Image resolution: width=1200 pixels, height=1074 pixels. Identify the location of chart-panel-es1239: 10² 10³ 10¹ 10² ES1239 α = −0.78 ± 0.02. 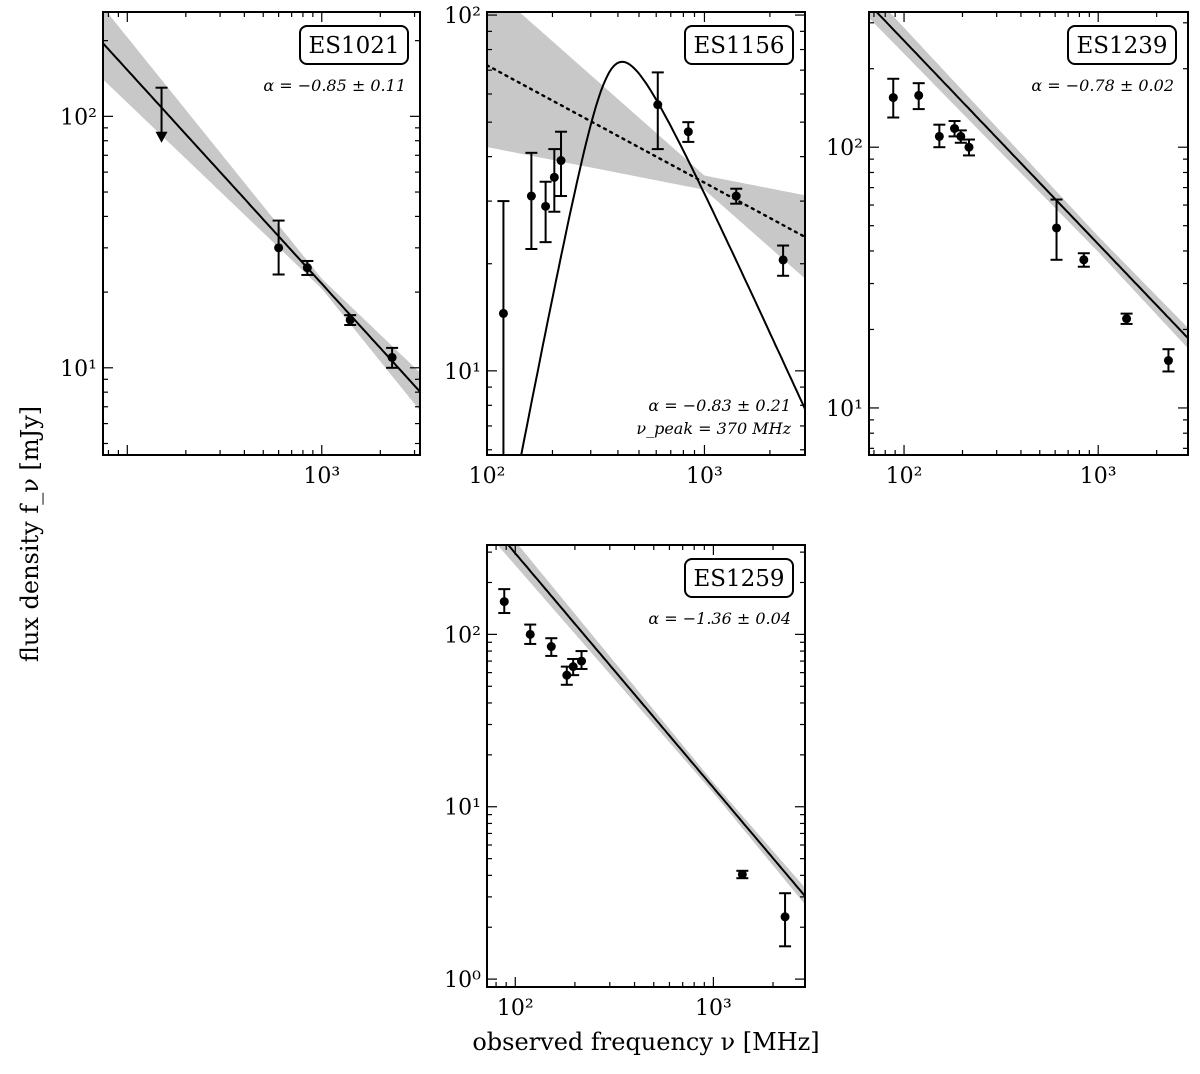
(1007, 250).